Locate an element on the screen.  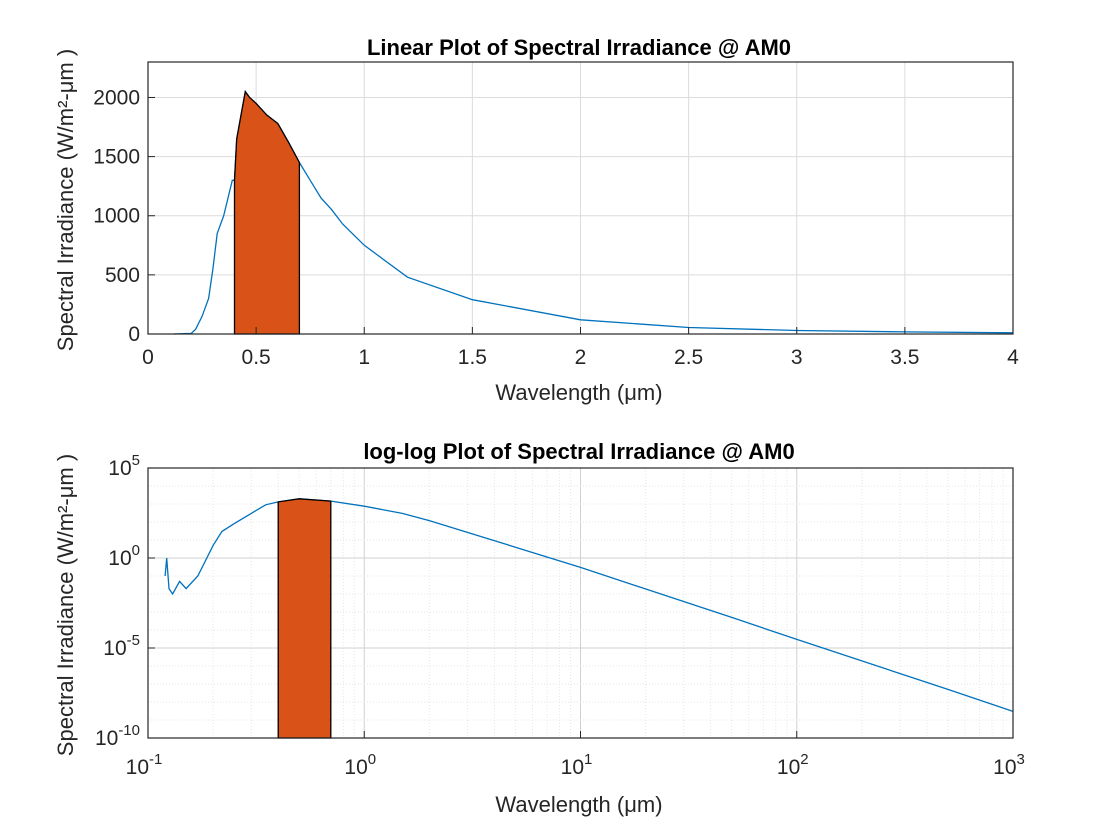
linear-chart-x-ticks: 0 0.5 1 1.5 2 2.5 3 3.5 4 is located at coordinates (580, 348).